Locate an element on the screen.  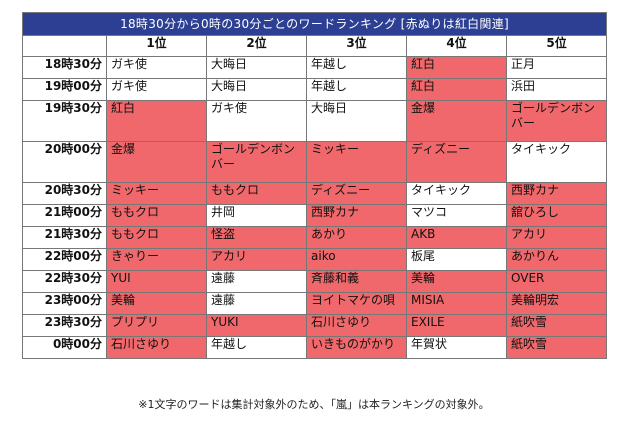
rank-cell-4: 年賀状 is located at coordinates (456, 347).